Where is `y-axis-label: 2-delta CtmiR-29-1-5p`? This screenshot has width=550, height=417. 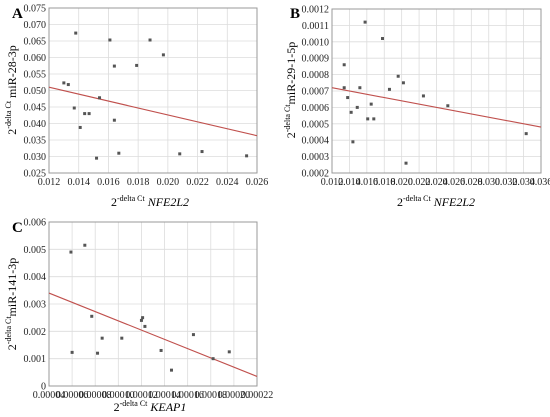
y-axis-label: 2-delta CtmiR-29-1-5p is located at coordinates (290, 90).